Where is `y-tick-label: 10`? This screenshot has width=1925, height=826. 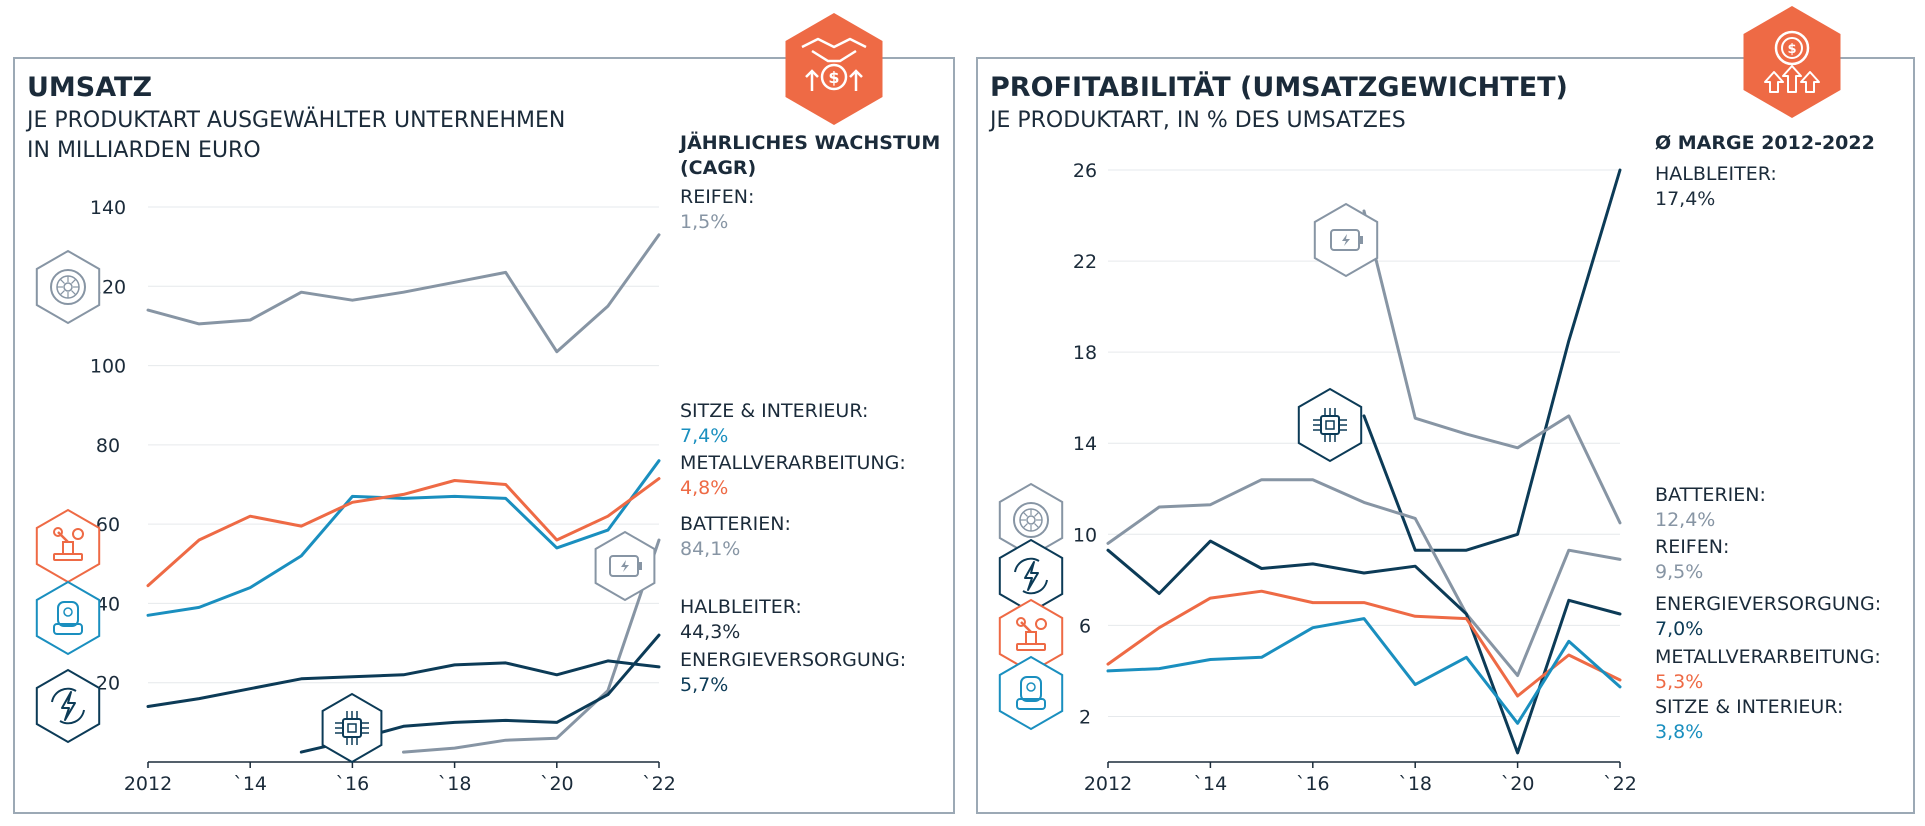
y-tick-label: 10 is located at coordinates (1085, 535).